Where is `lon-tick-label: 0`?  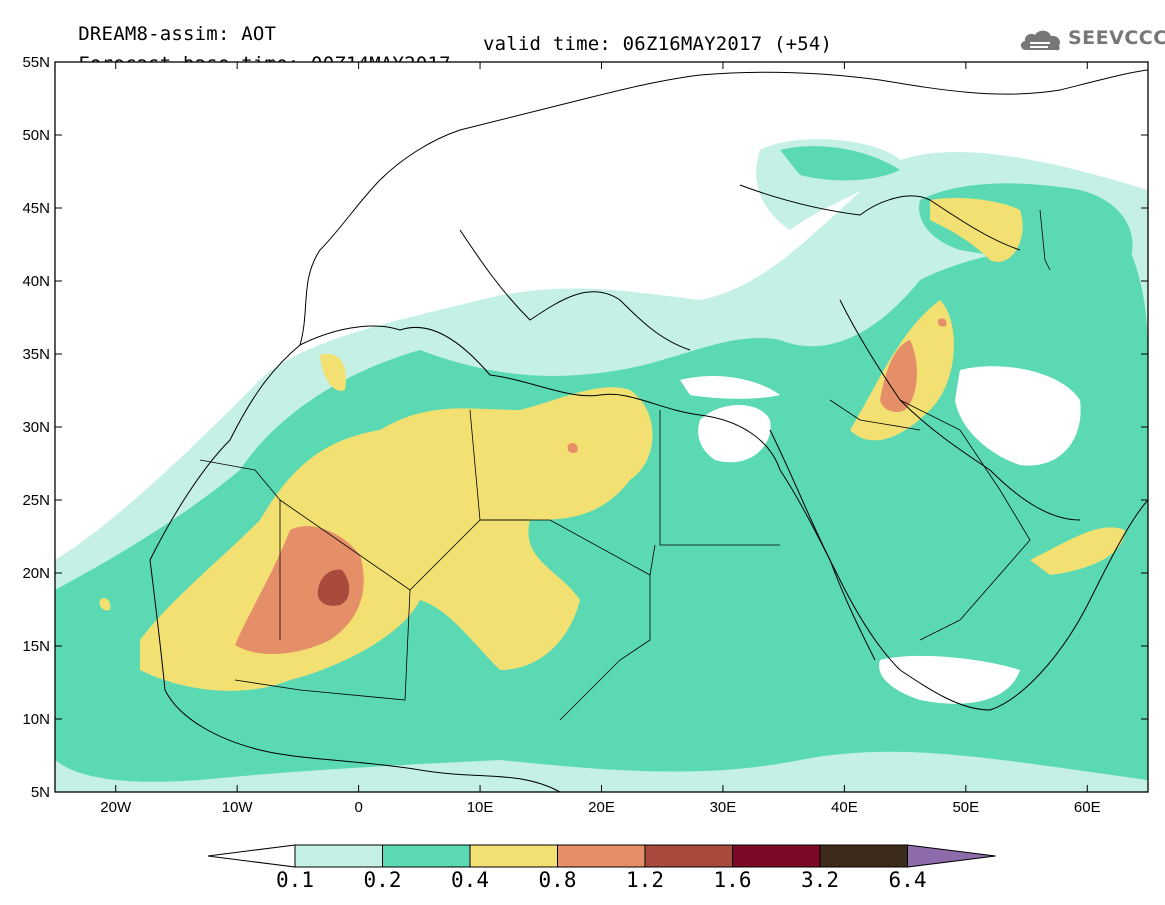 lon-tick-label: 0 is located at coordinates (358, 807).